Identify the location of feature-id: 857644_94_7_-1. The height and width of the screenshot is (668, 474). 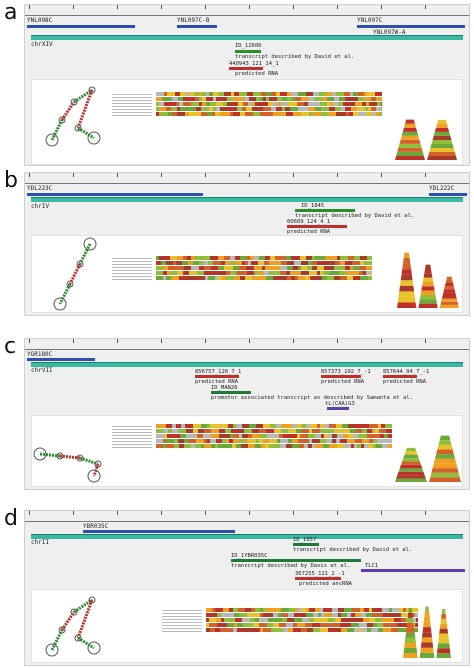
(406, 372).